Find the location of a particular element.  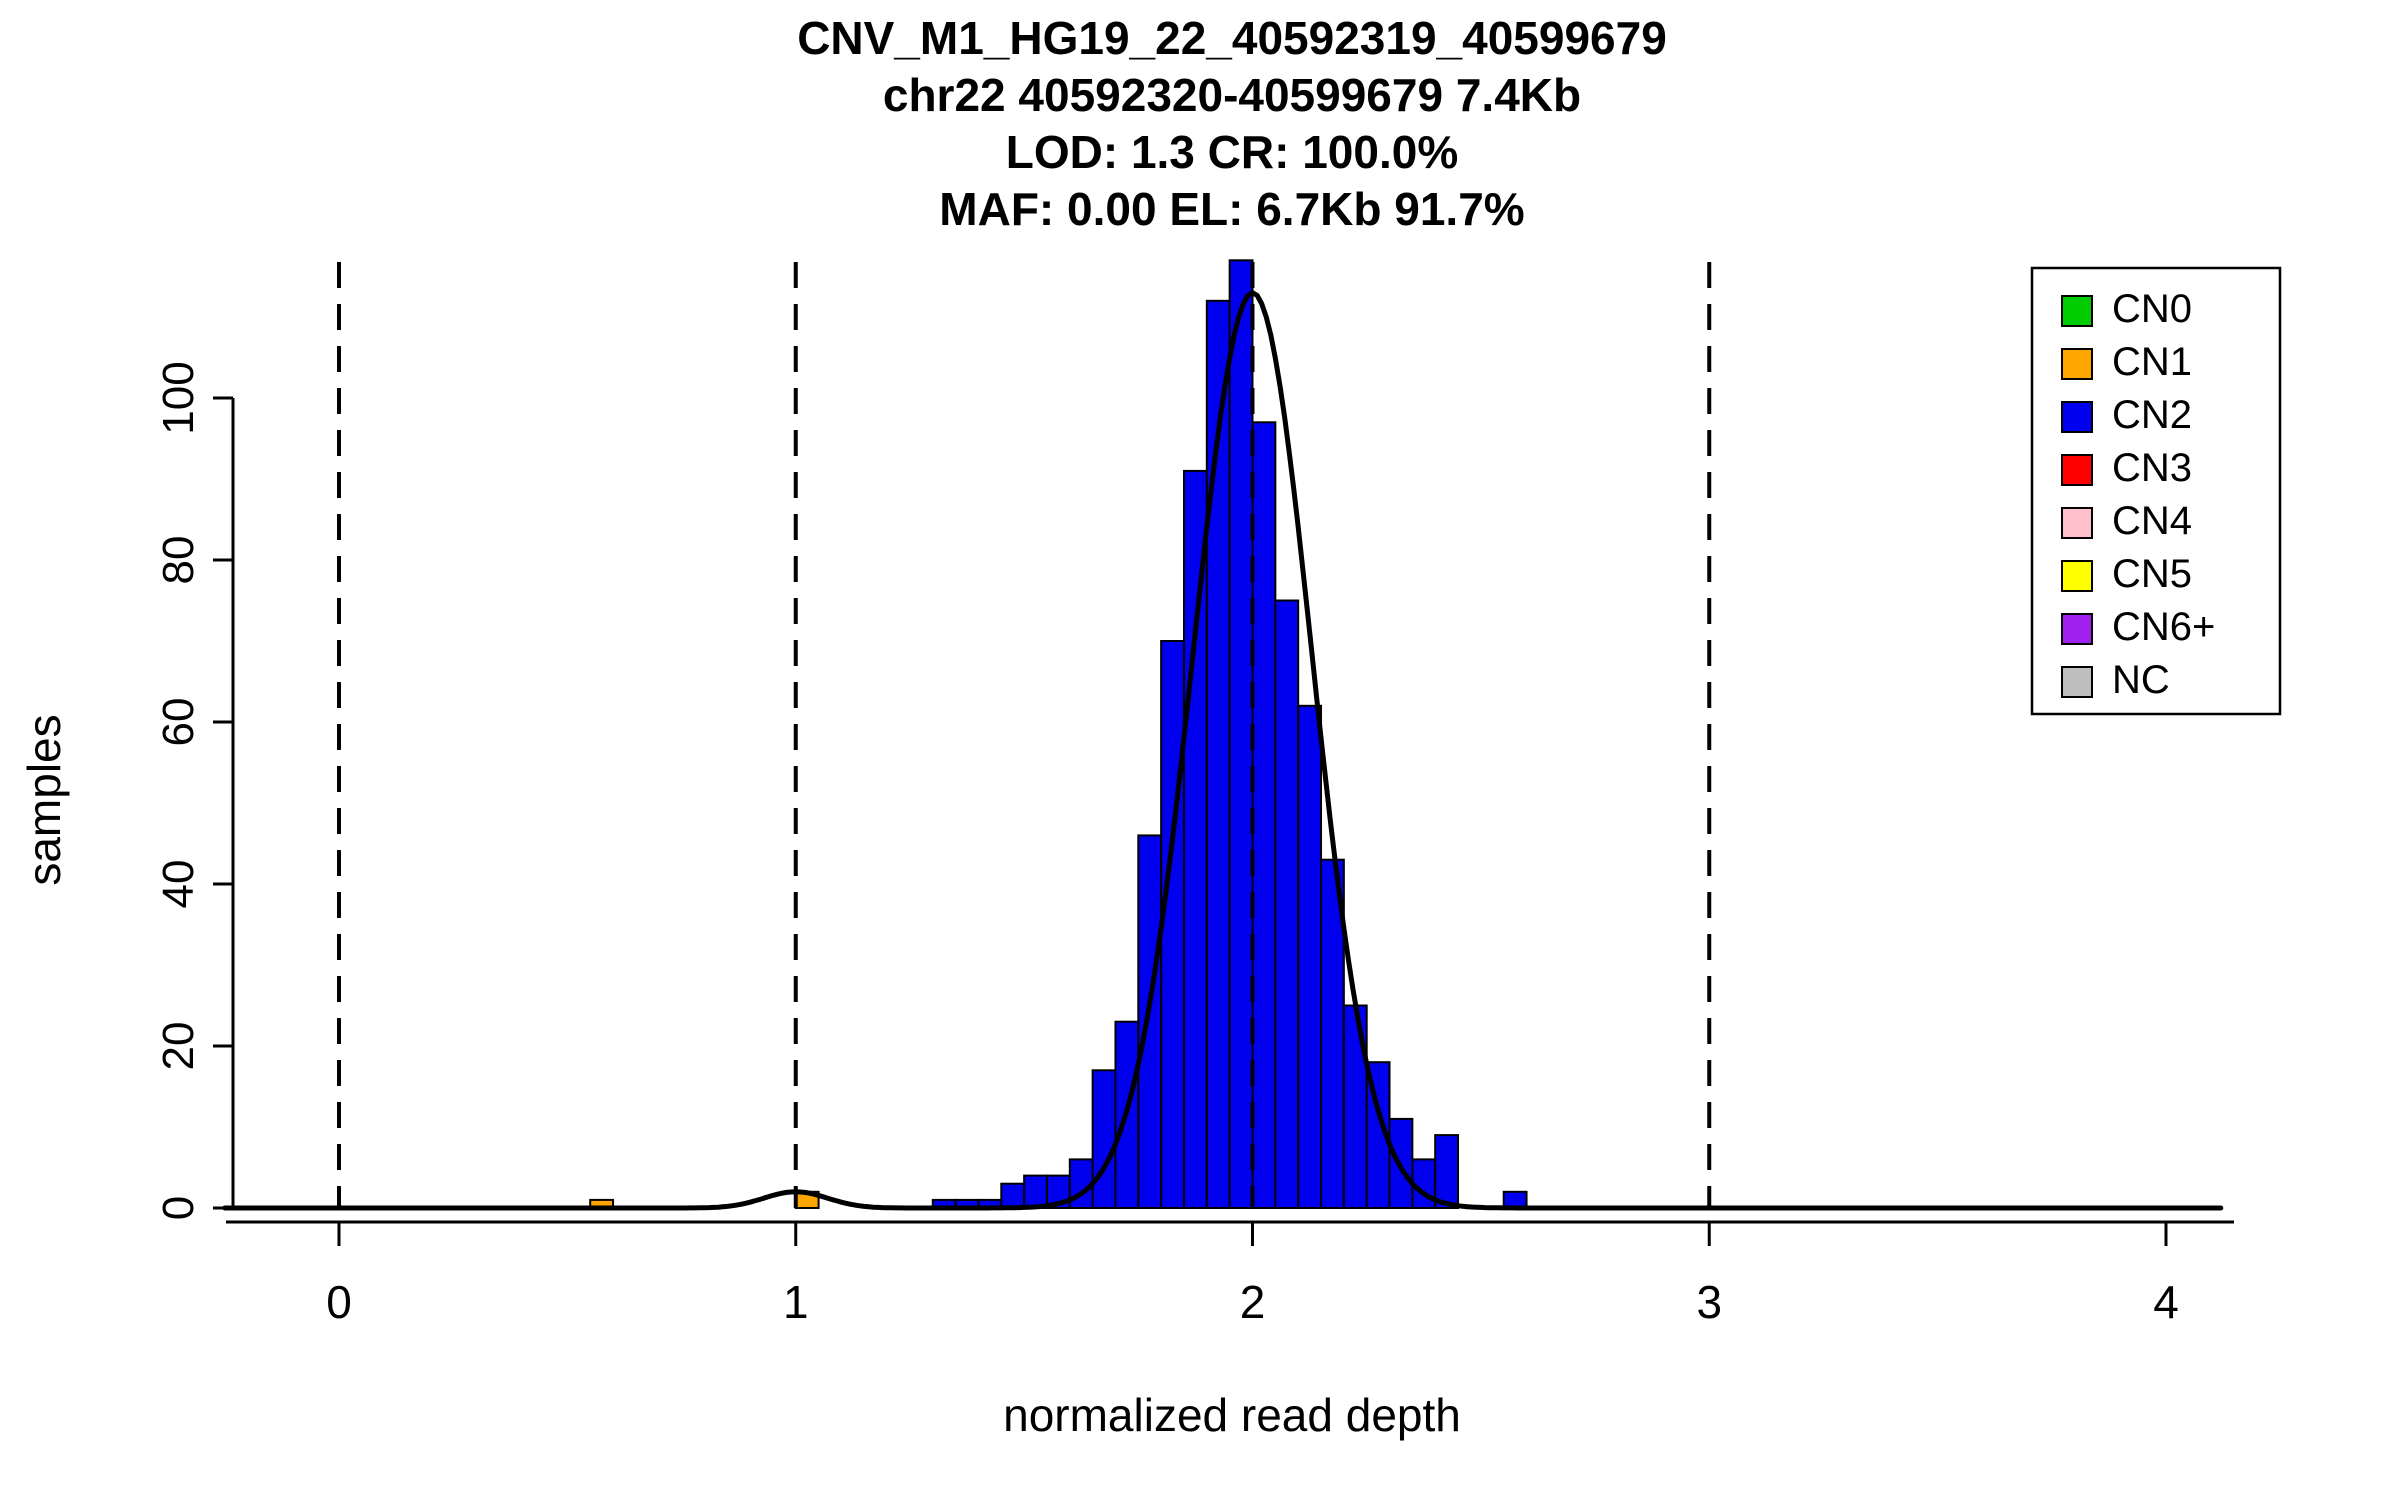

legend-label-cn3: CN3 is located at coordinates (2152, 468).